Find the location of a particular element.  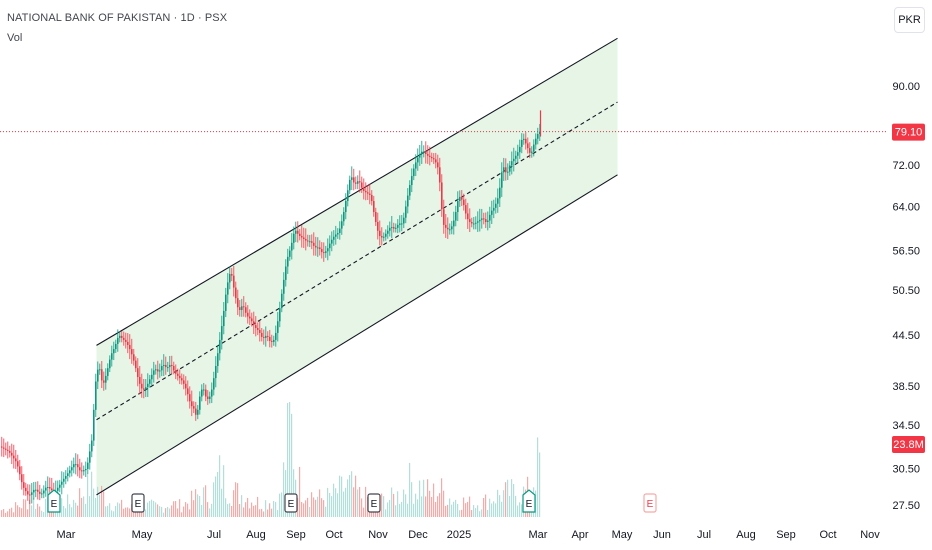

x-tick-label: Dec is located at coordinates (418, 535).